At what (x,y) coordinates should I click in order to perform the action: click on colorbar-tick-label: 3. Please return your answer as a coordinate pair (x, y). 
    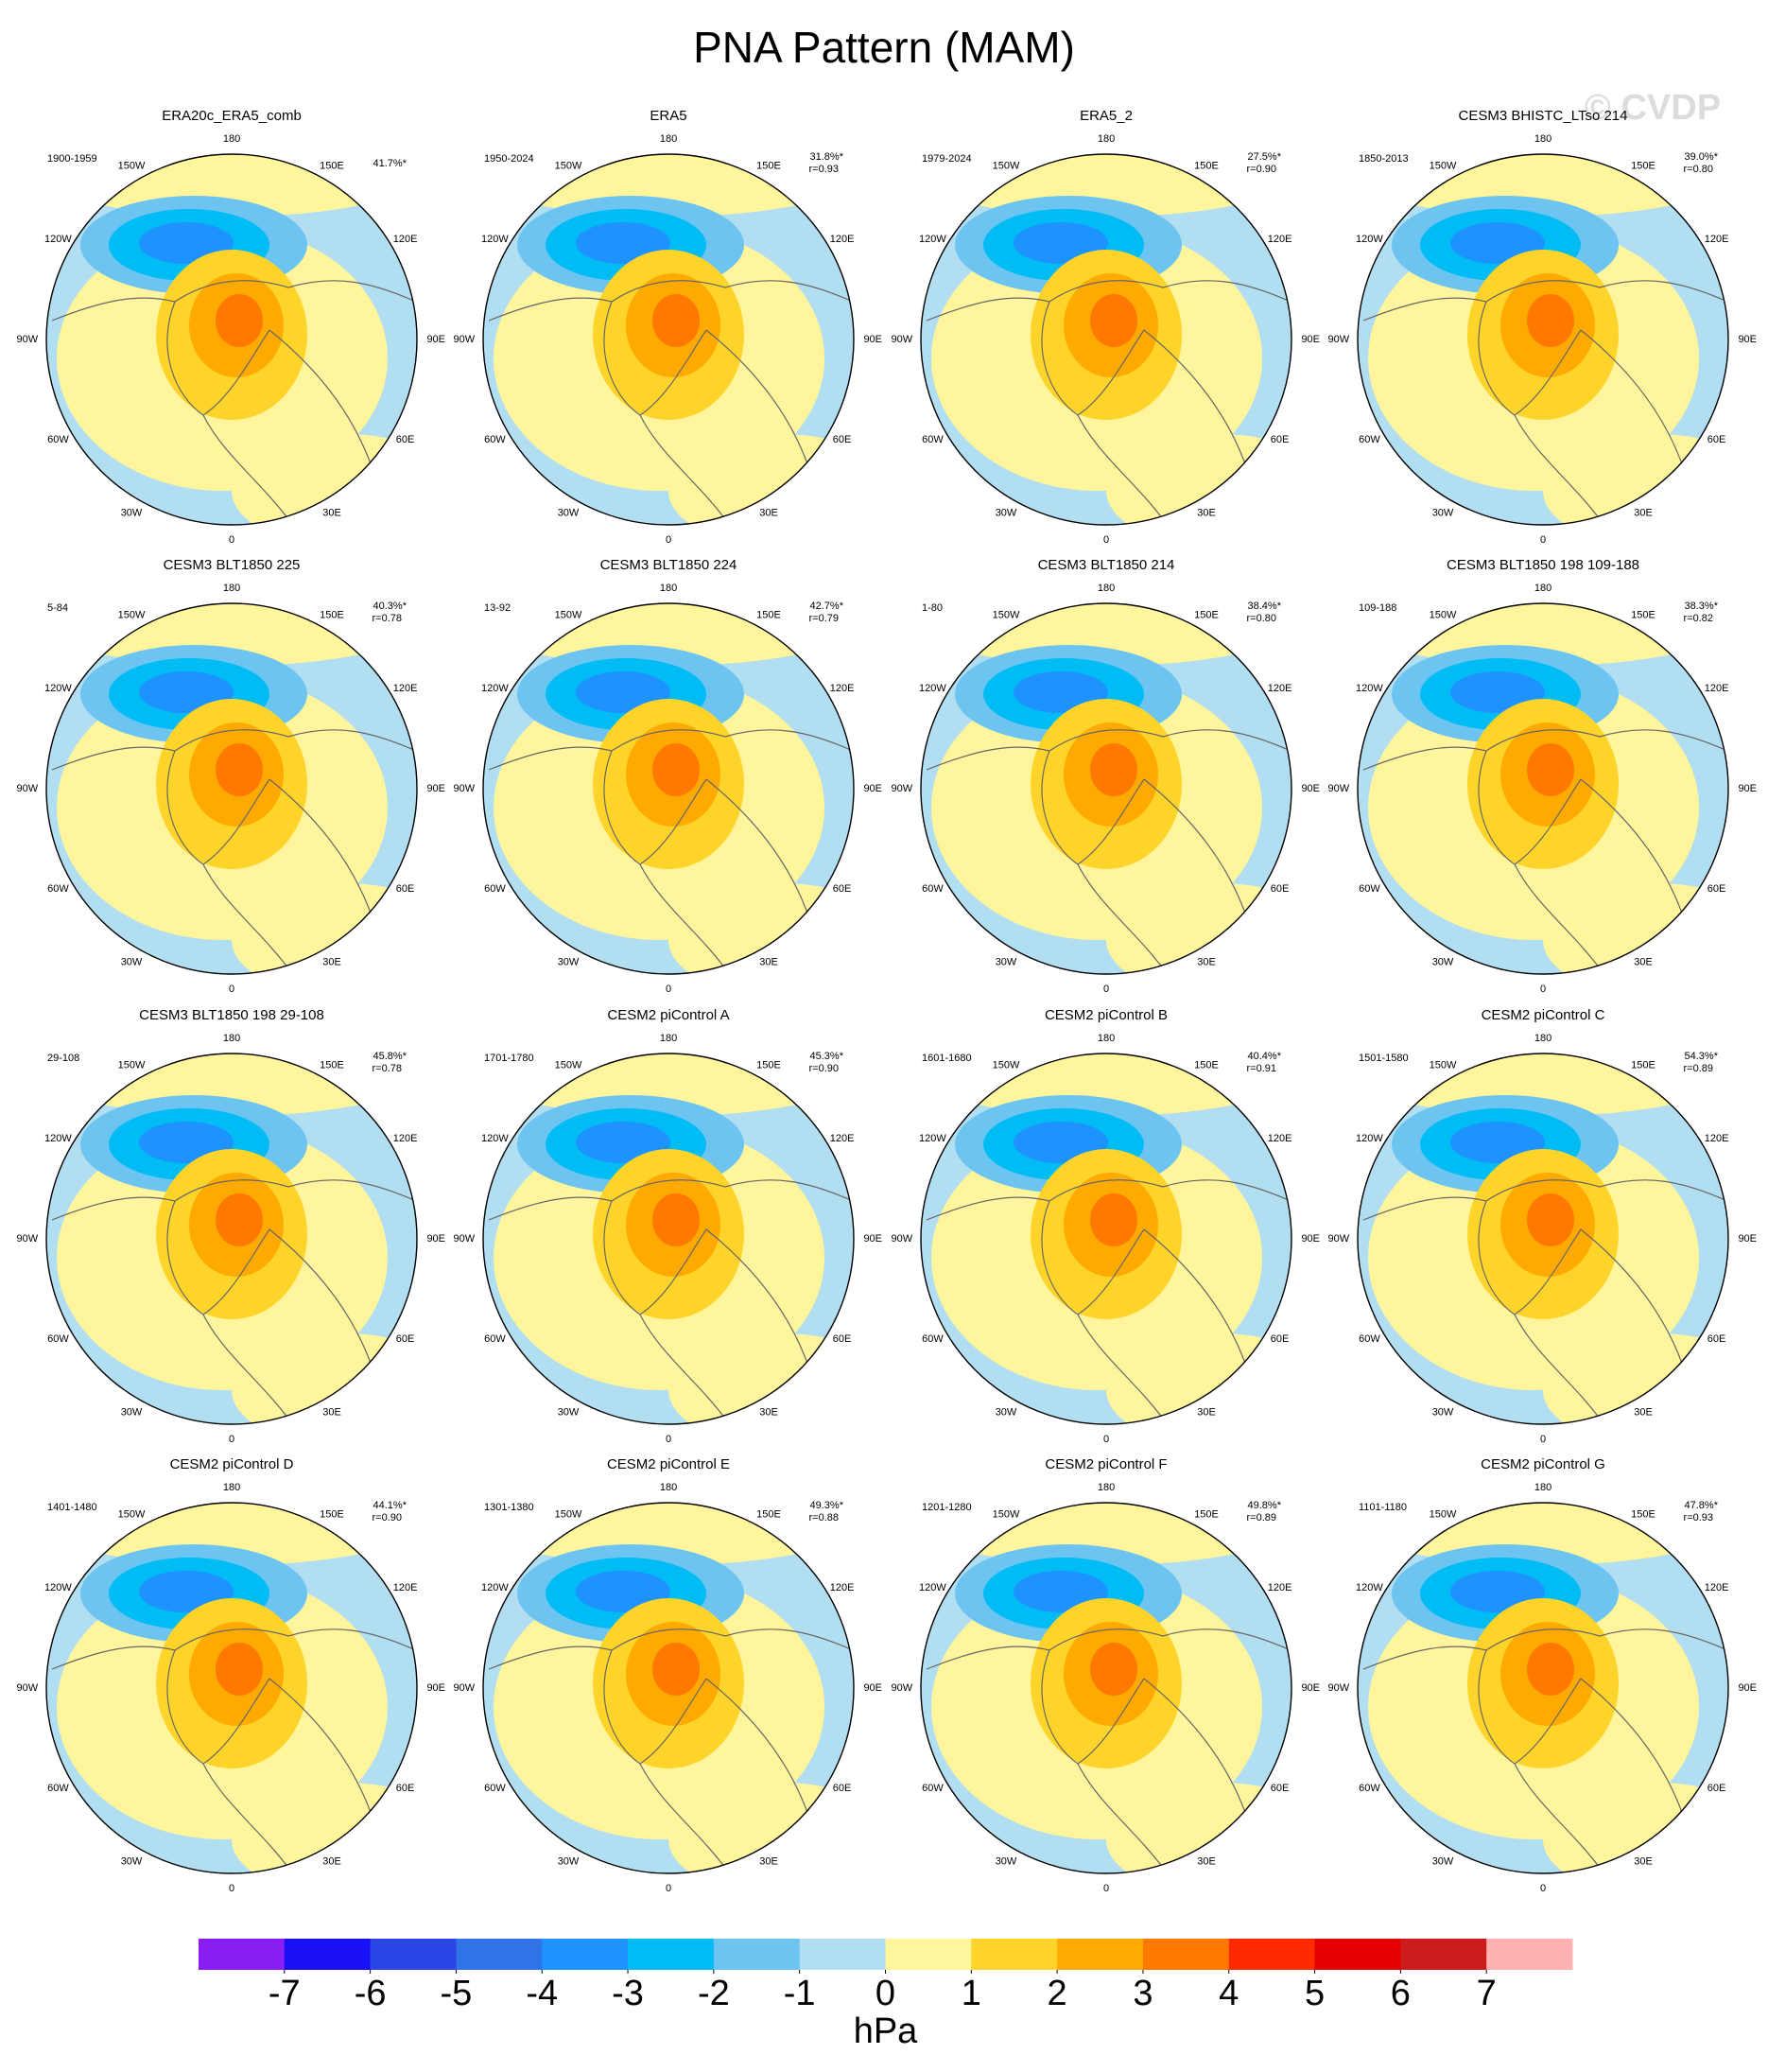
    Looking at the image, I should click on (1143, 1993).